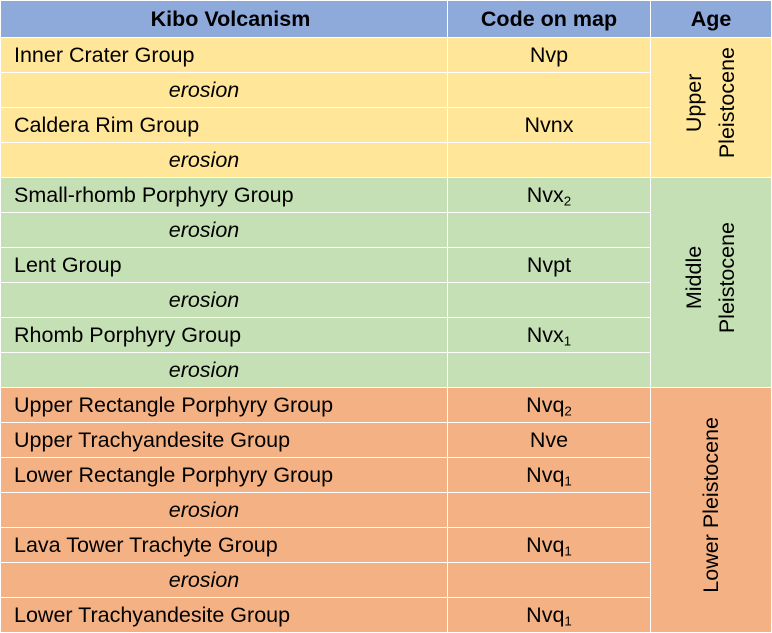 The width and height of the screenshot is (772, 633). What do you see at coordinates (224, 440) in the screenshot?
I see `unit-name: Upper Trachyandesite Group` at bounding box center [224, 440].